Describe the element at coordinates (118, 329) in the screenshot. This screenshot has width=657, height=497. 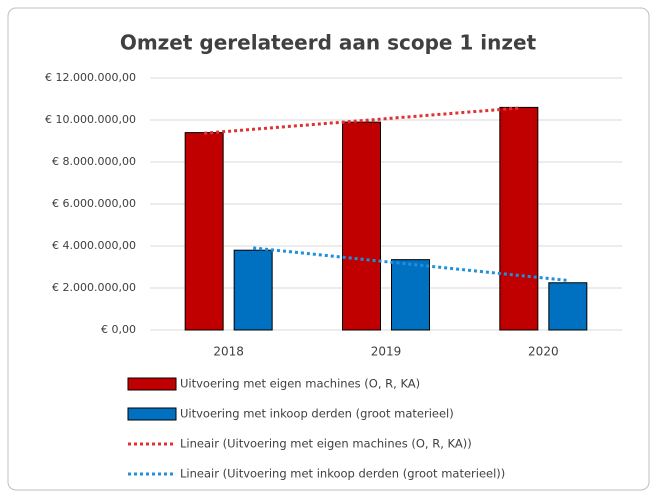
I see `y-tick-label: € 0,00` at that location.